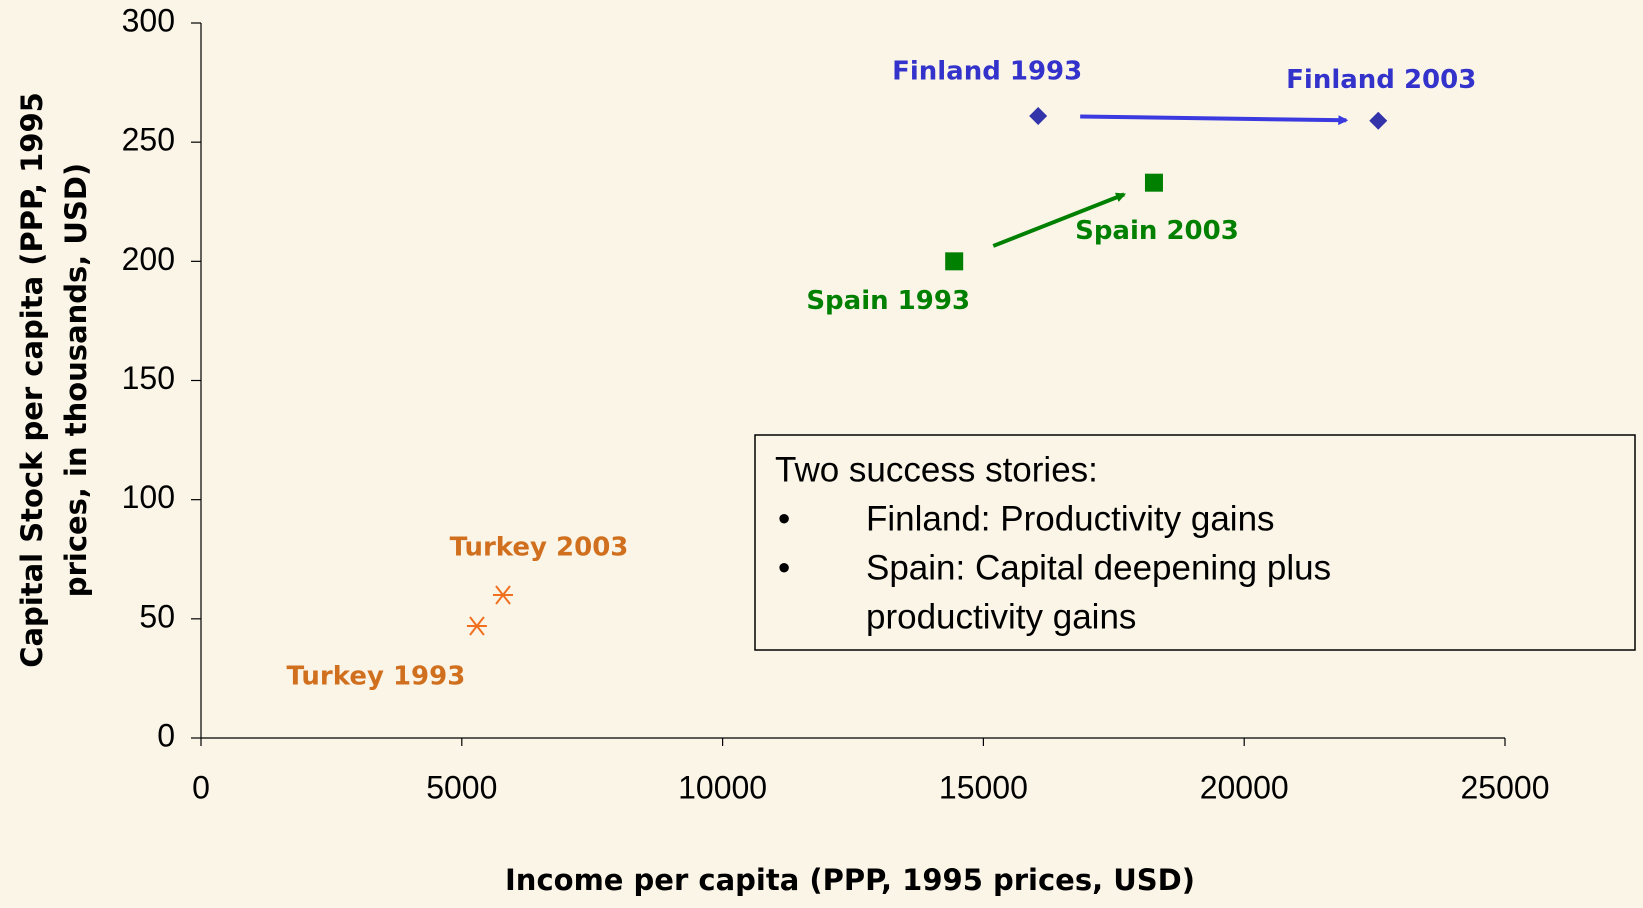  I want to click on y-tick-label: 100, so click(148, 497).